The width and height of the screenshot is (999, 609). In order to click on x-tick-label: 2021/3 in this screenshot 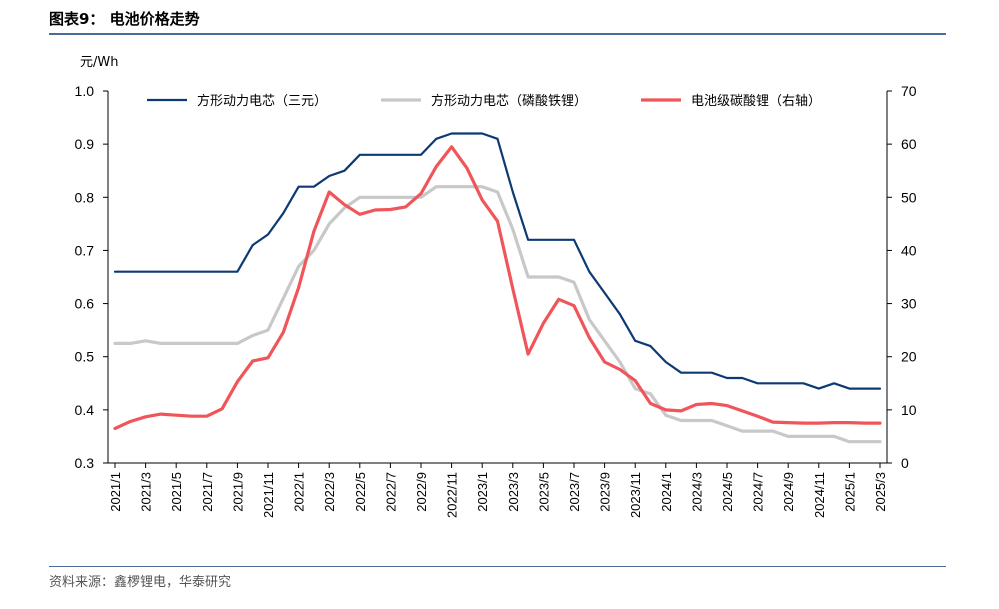, I will do `click(146, 492)`.